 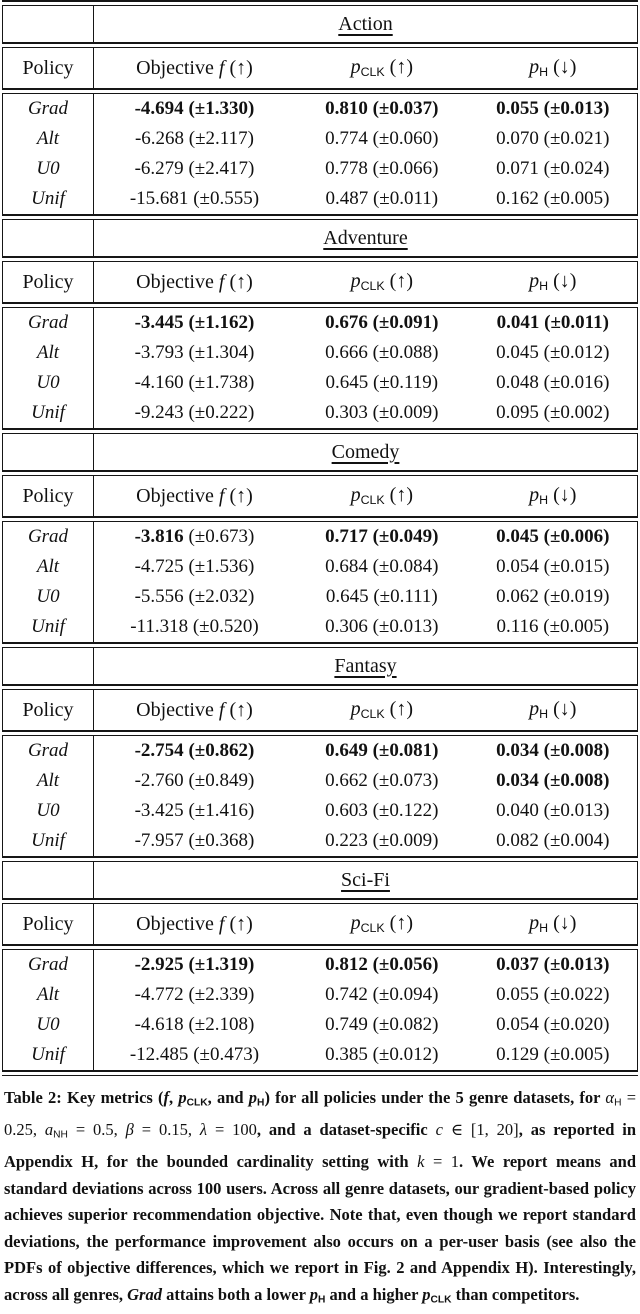 What do you see at coordinates (194, 626) in the screenshot?
I see `objective-cell: -11.318 (±0.520)` at bounding box center [194, 626].